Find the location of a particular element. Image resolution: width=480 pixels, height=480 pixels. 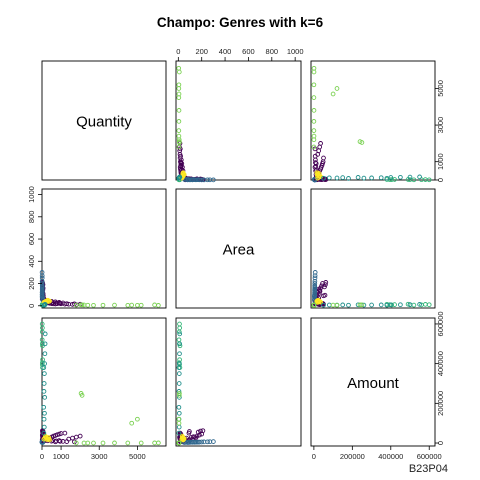

tick-label-quantity: 5000 is located at coordinates (440, 88).